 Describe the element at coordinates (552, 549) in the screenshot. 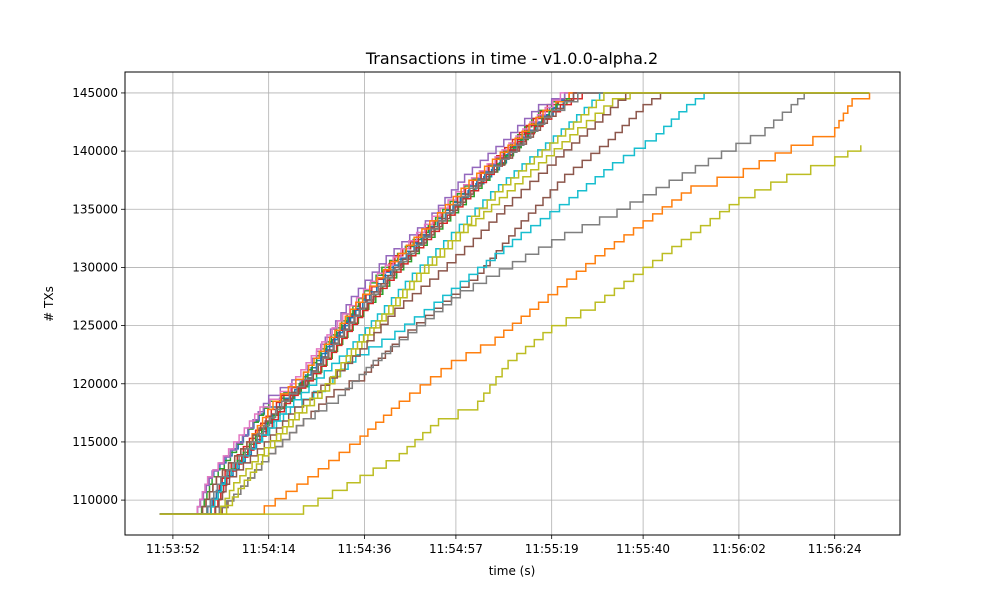

I see `x-tick-label: 11:55:19` at that location.